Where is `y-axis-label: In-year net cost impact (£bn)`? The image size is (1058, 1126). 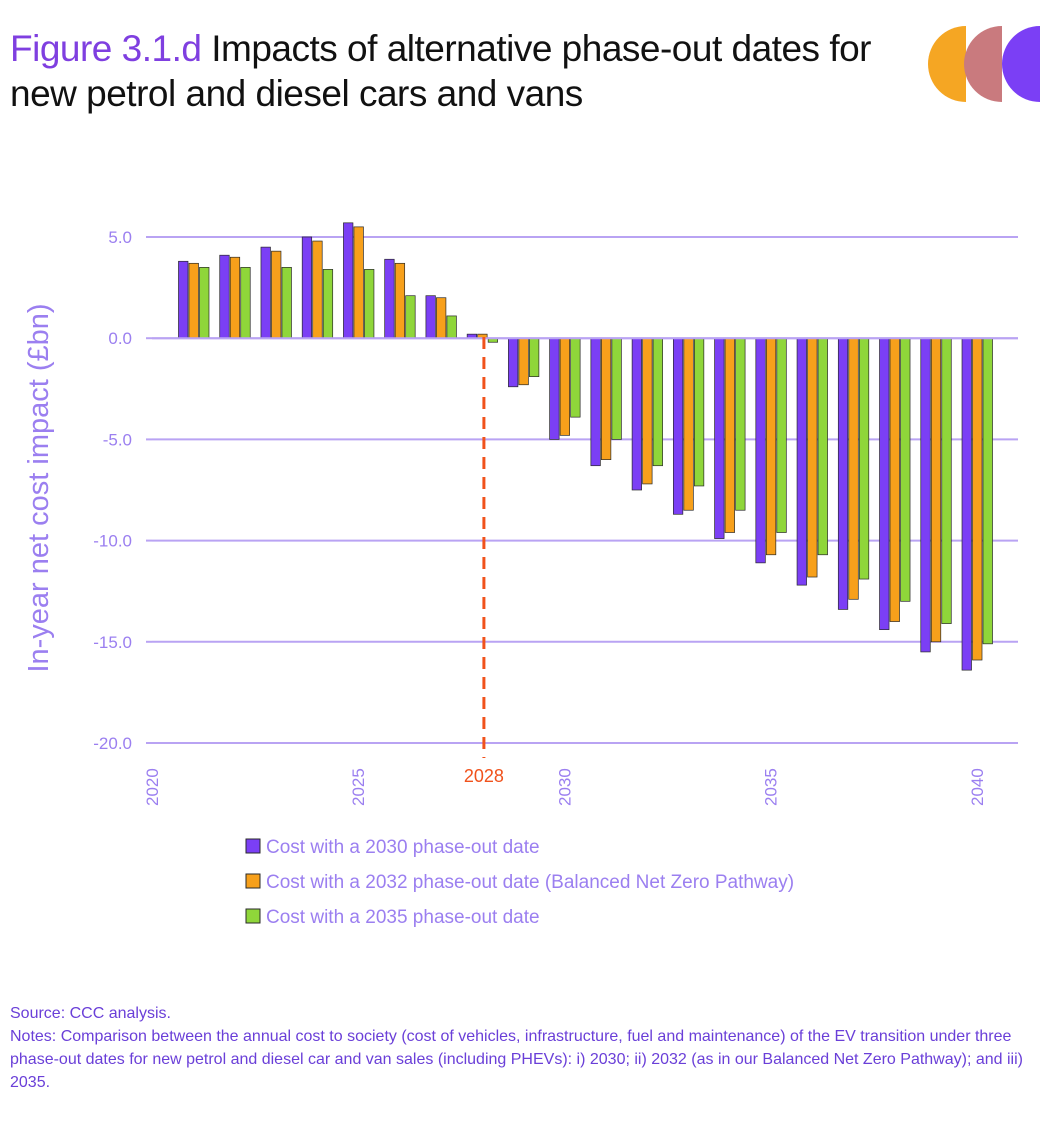 y-axis-label: In-year net cost impact (£bn) is located at coordinates (39, 487).